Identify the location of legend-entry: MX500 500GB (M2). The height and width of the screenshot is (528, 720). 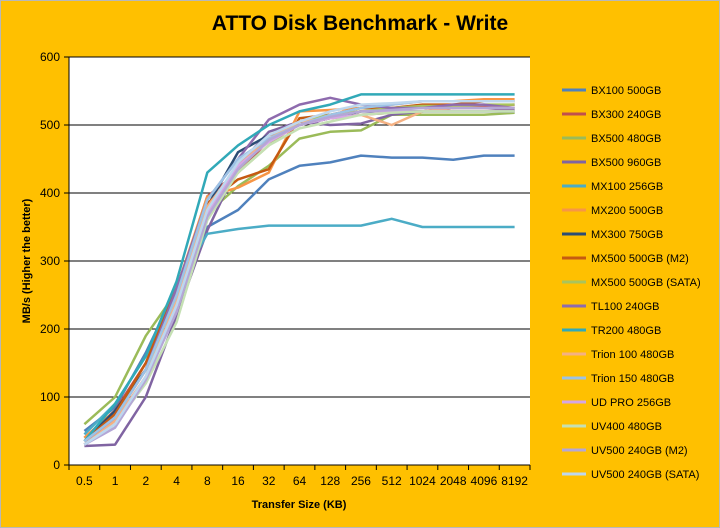
(640, 259).